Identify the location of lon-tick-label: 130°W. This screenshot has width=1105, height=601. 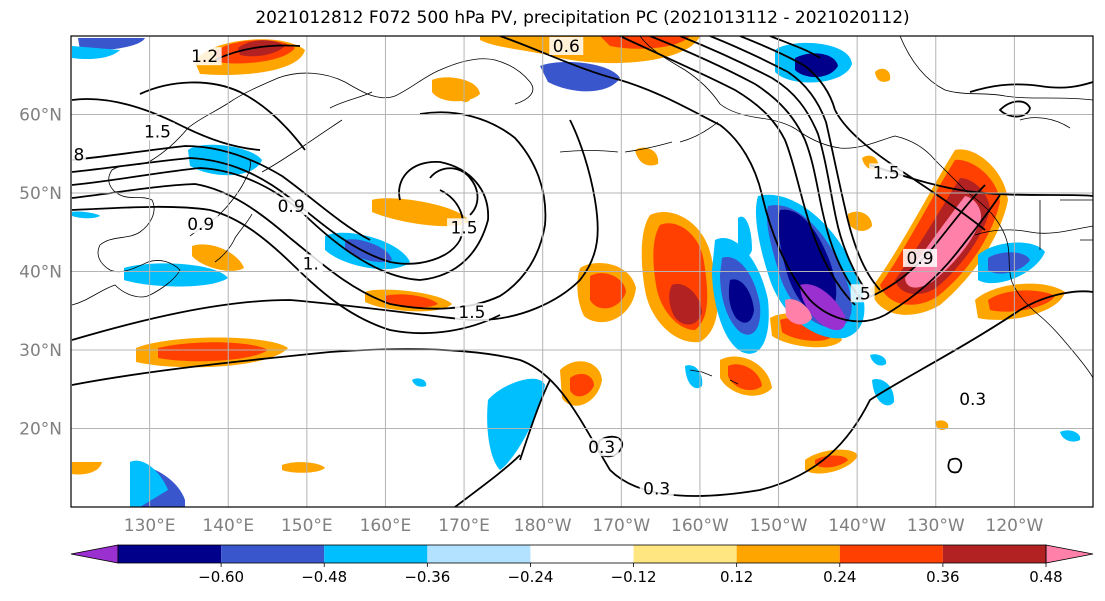
(936, 526).